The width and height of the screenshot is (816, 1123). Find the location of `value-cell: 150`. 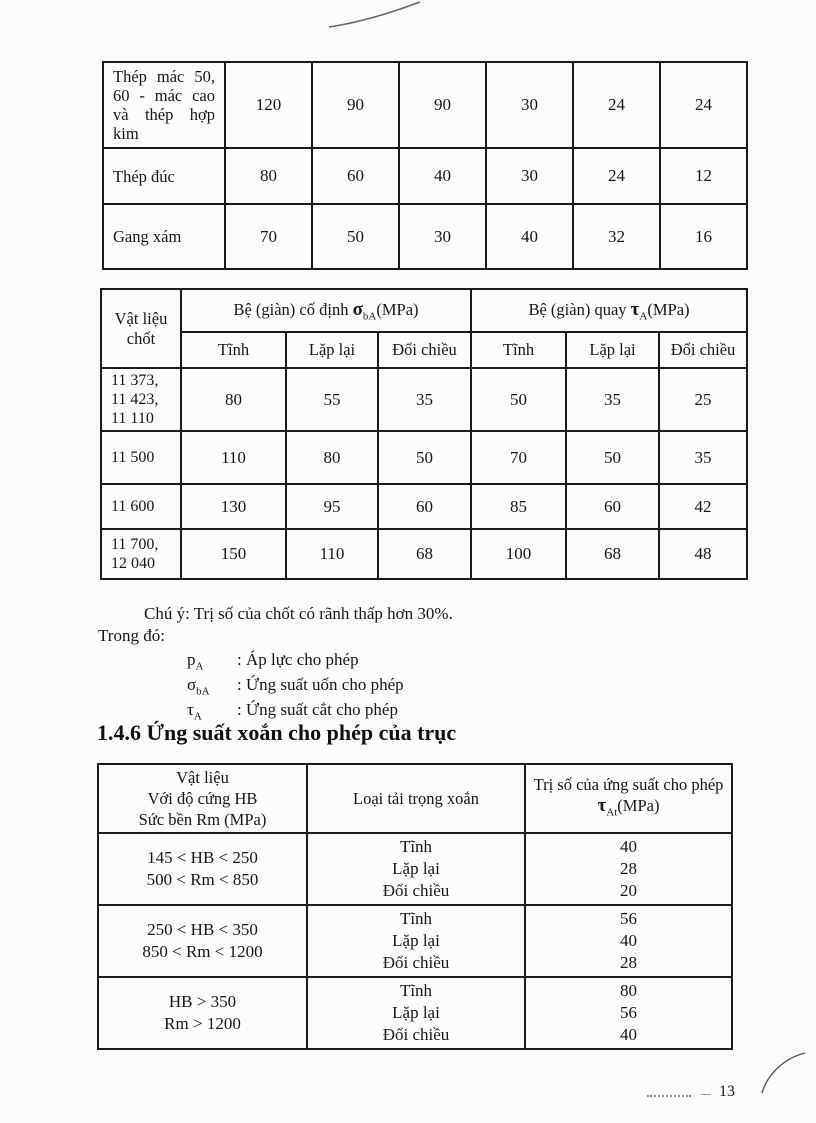

value-cell: 150 is located at coordinates (233, 554).